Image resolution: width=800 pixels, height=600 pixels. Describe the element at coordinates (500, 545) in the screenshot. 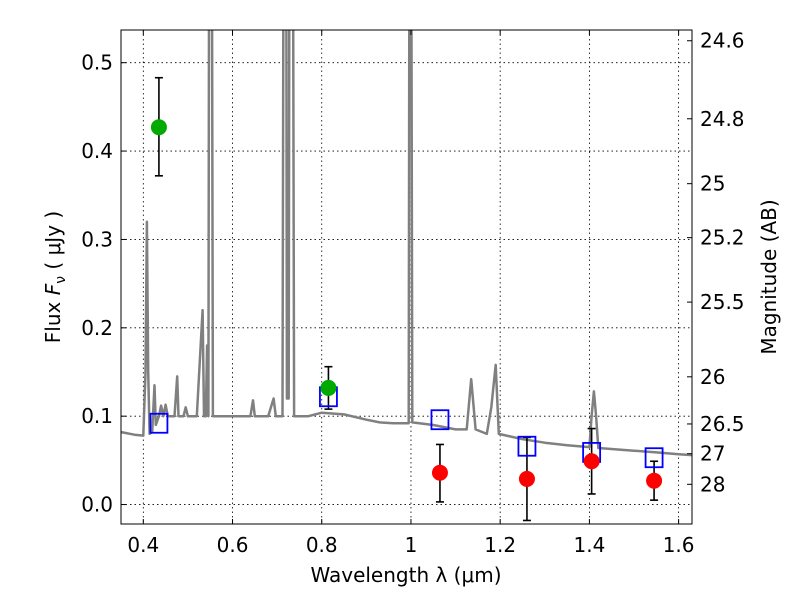

I see `x-tick-label: 1.2` at that location.